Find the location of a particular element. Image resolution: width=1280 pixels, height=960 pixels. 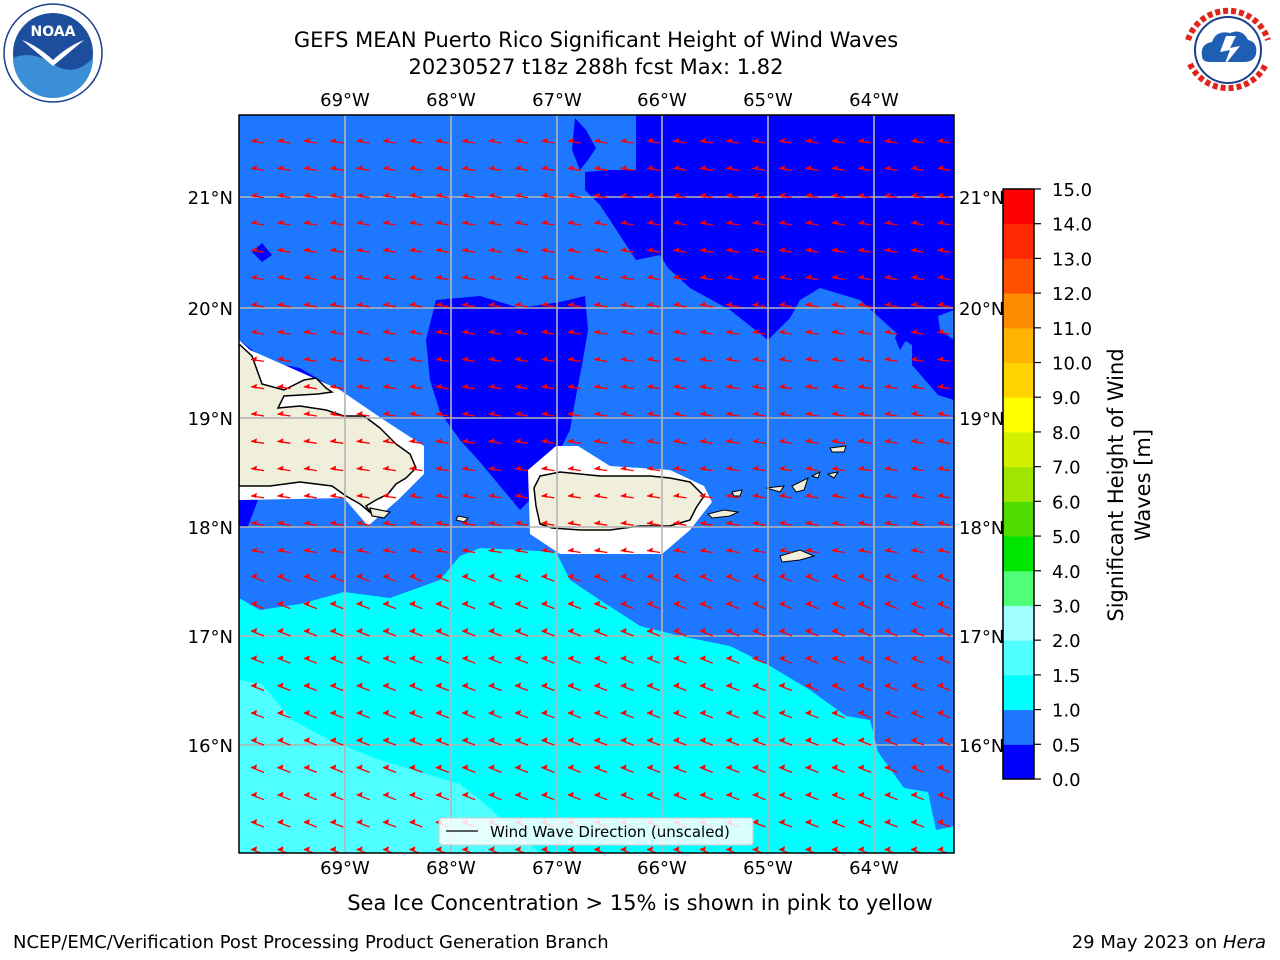

footer-date: 29 May 2023 on Hera is located at coordinates (1169, 942).